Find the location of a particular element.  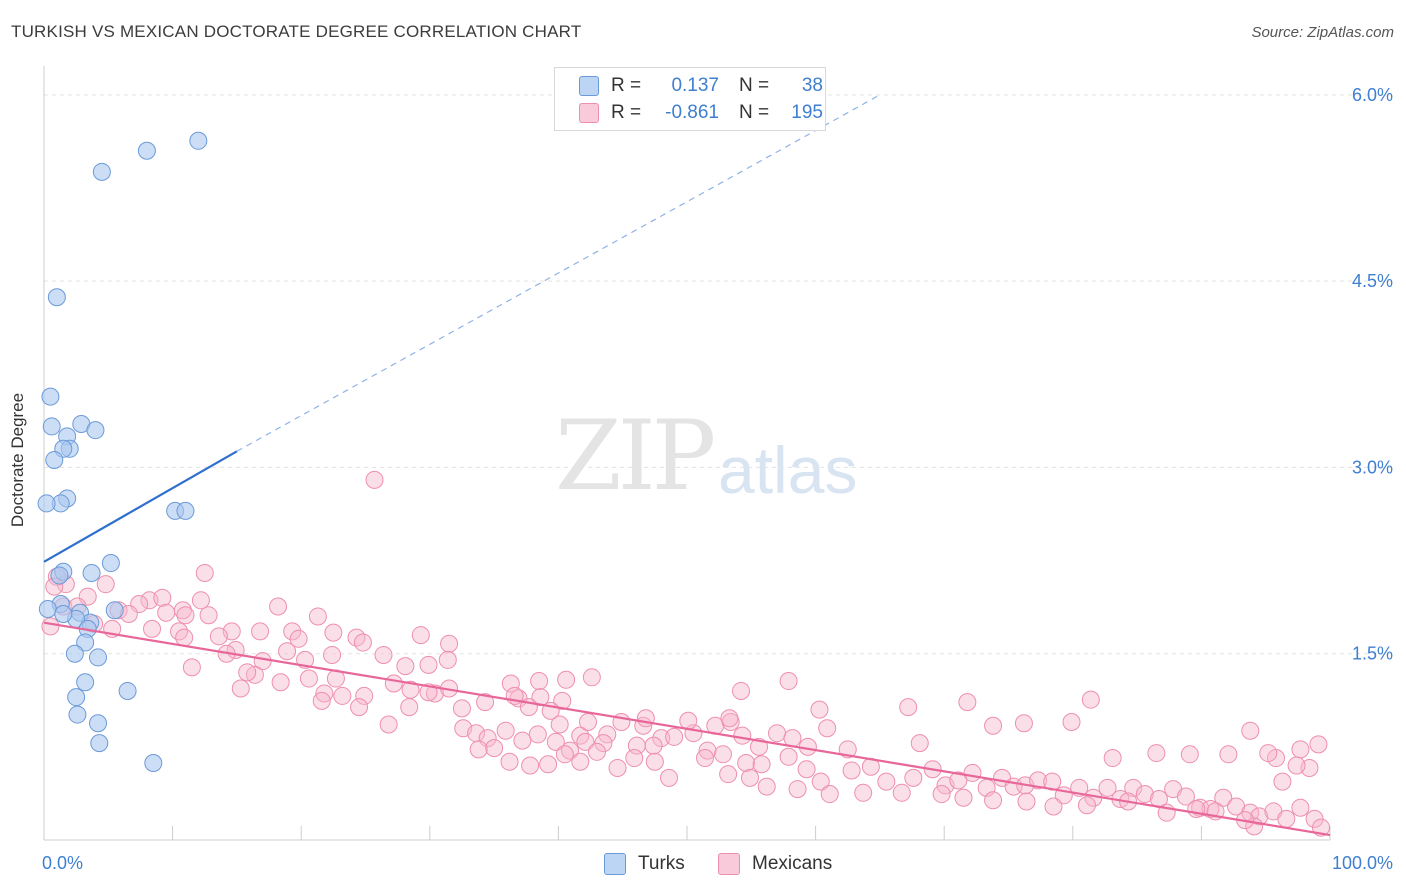

y-tick-label: 4.5% is located at coordinates (1372, 281).